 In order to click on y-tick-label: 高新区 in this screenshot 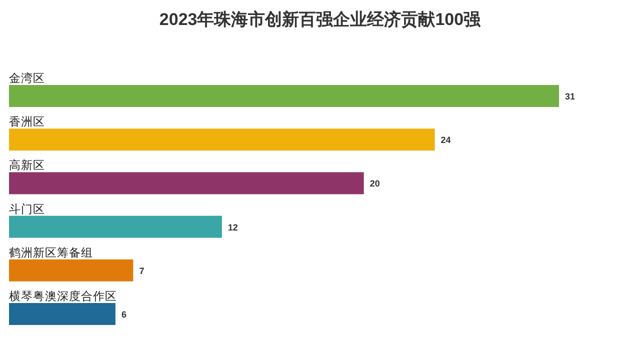, I will do `click(27, 165)`.